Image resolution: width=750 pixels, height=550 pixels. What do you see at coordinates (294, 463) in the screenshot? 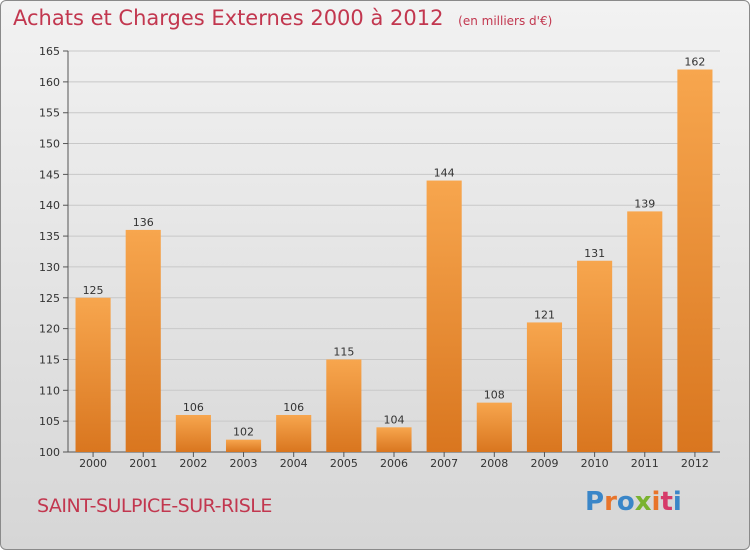
I see `x-tick-label: 2004` at bounding box center [294, 463].